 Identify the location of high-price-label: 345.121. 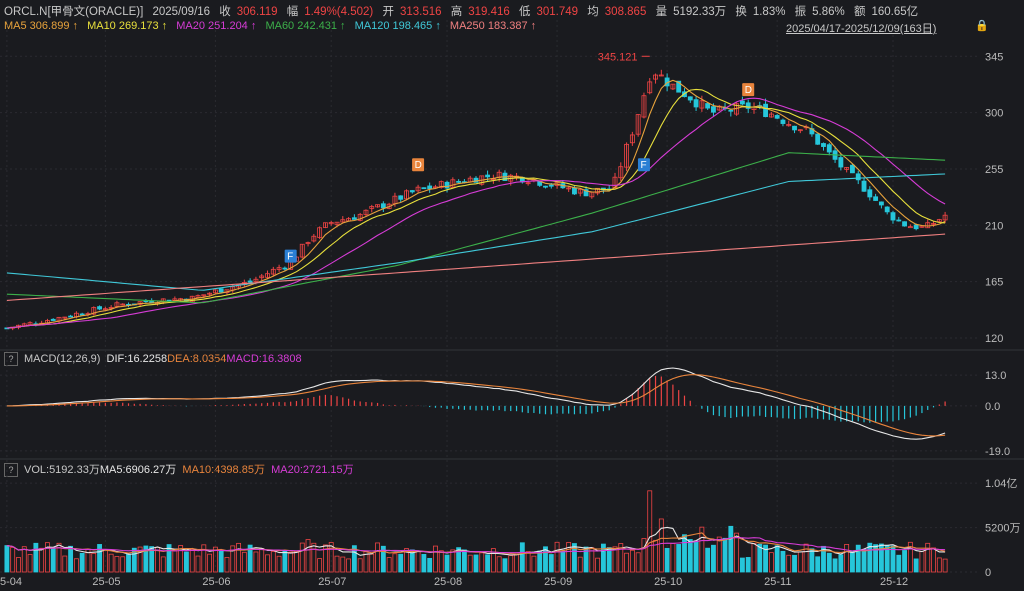
(618, 57).